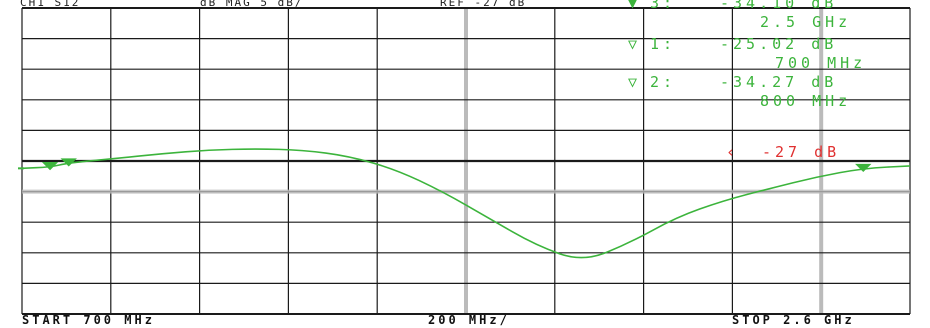  What do you see at coordinates (801, 152) in the screenshot?
I see `ref-marker-value: -27 dB` at bounding box center [801, 152].